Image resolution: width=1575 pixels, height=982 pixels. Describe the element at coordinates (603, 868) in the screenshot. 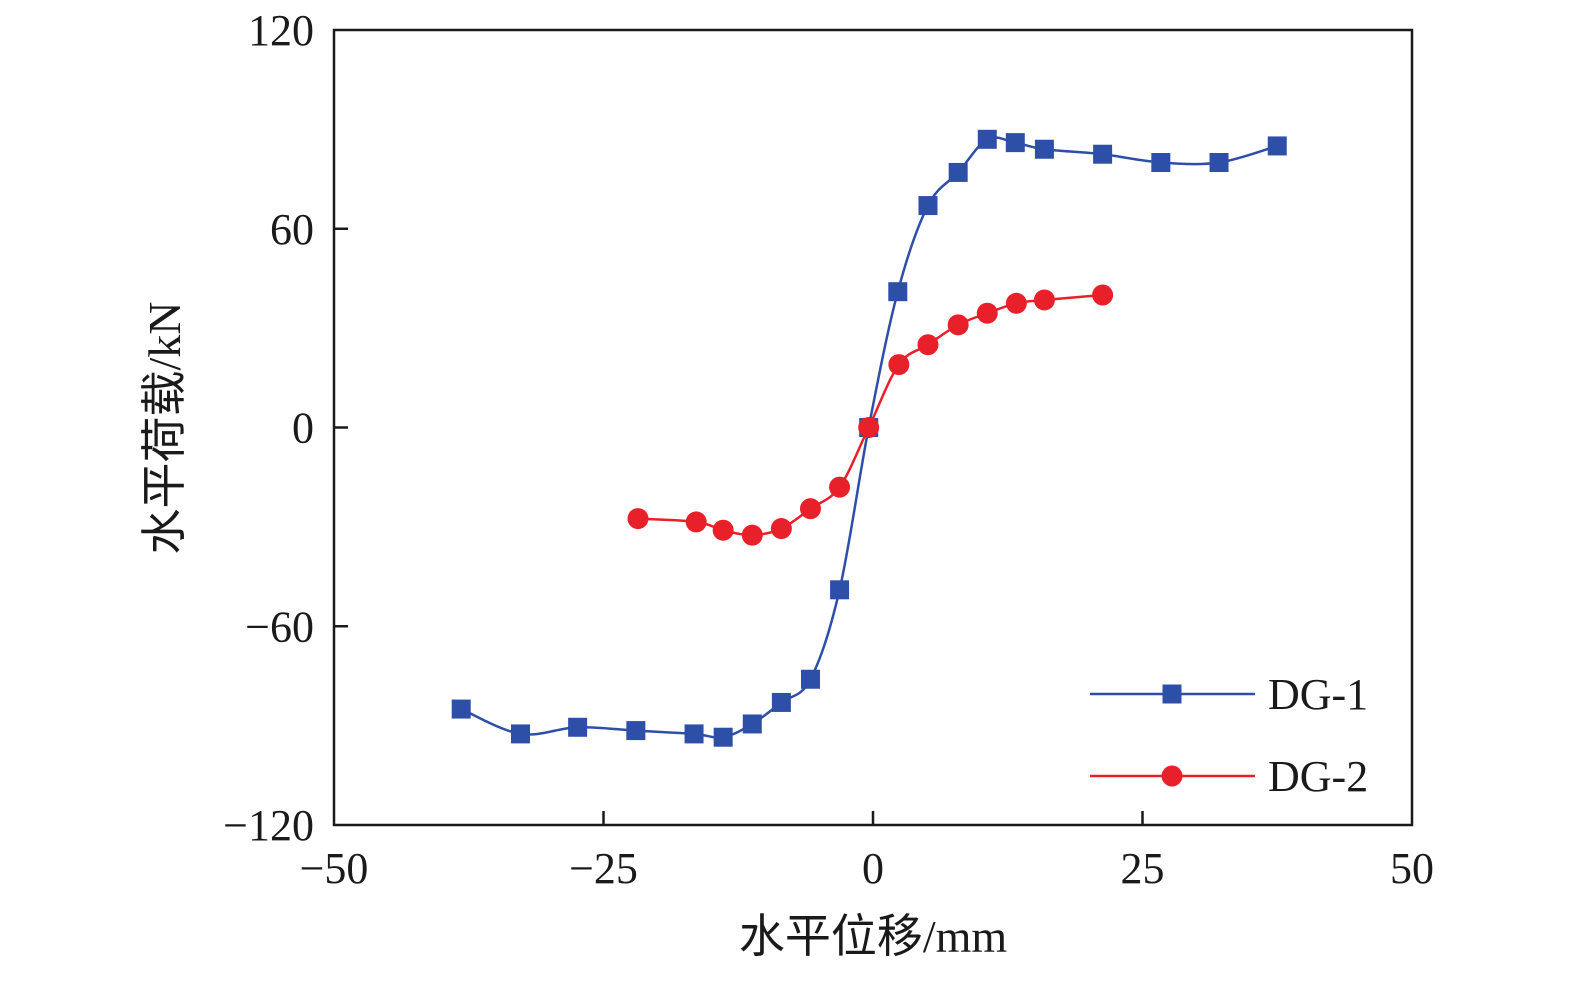

I see `x-tick-label: −25` at that location.